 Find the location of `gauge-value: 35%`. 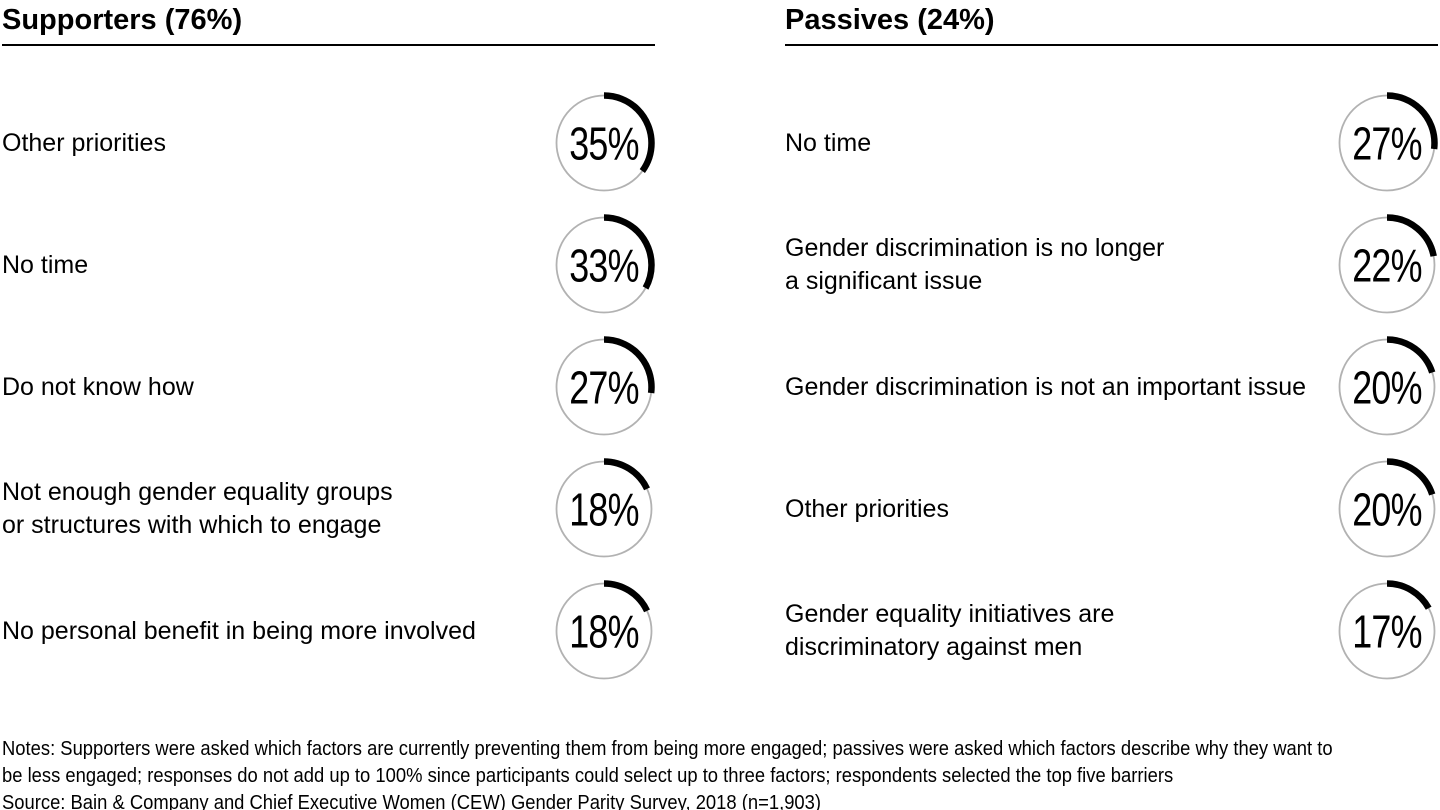

gauge-value: 35% is located at coordinates (604, 143).